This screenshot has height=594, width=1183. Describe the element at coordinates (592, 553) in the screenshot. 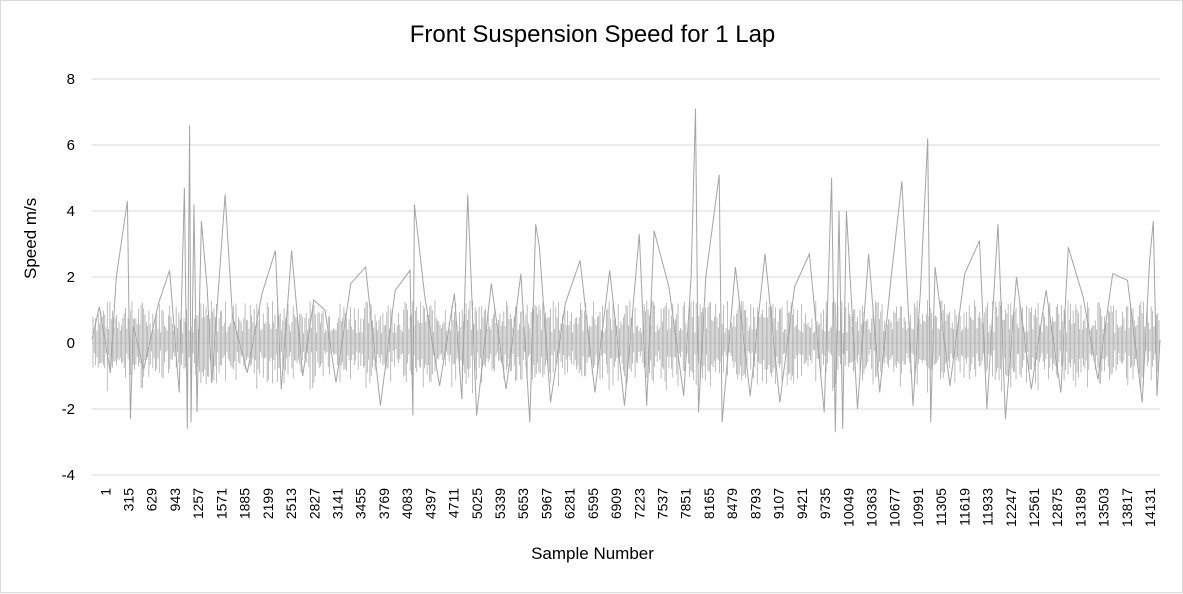

I see `x-axis-label: Sample Number` at that location.